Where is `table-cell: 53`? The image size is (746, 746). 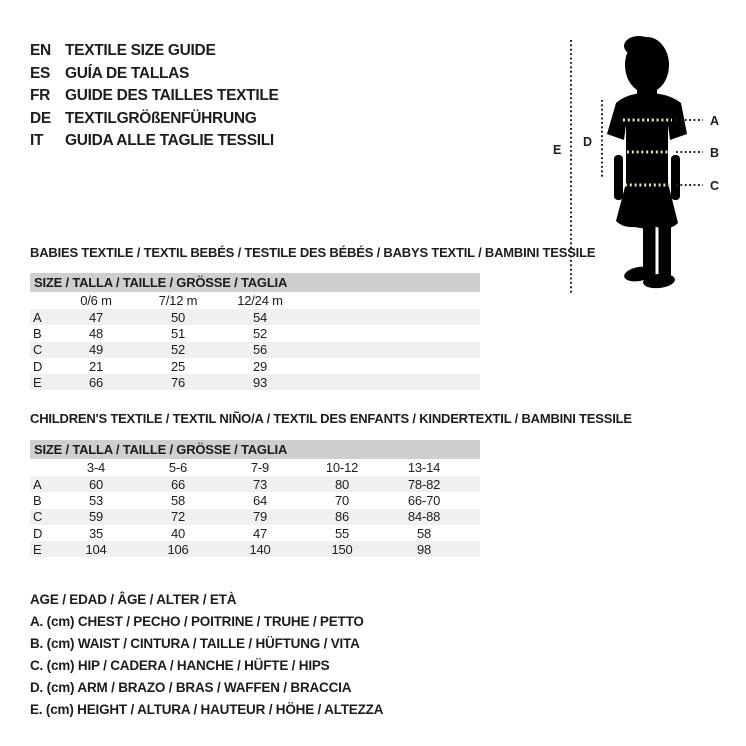
table-cell: 53 is located at coordinates (96, 500).